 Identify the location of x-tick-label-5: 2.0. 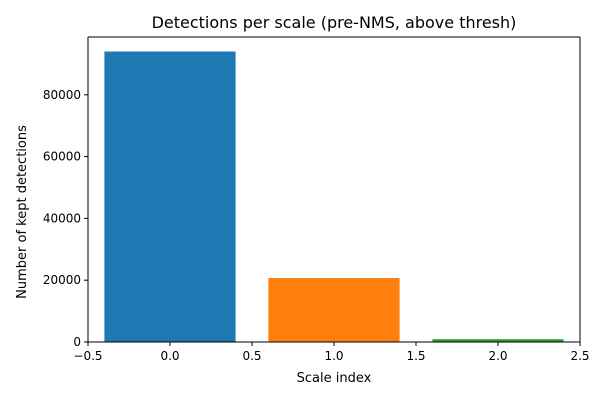
(497, 356).